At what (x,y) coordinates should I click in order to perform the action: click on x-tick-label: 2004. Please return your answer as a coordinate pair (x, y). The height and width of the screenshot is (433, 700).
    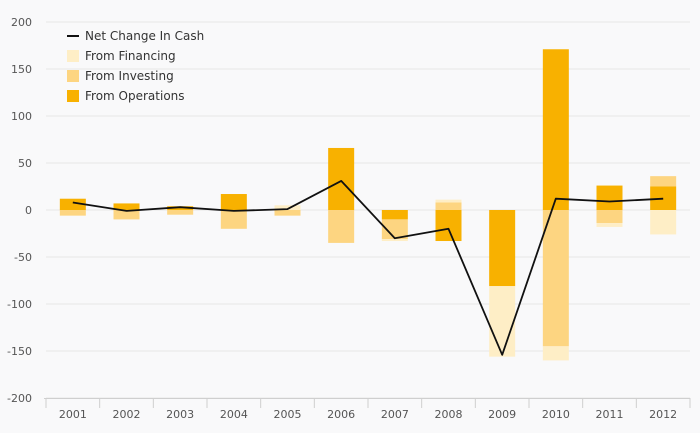
    Looking at the image, I should click on (234, 414).